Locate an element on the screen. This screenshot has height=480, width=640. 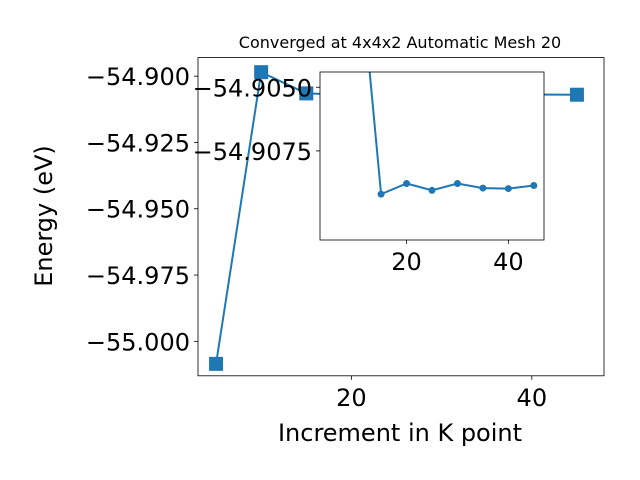
y-axis-label: Energy (eV) is located at coordinates (44, 216).